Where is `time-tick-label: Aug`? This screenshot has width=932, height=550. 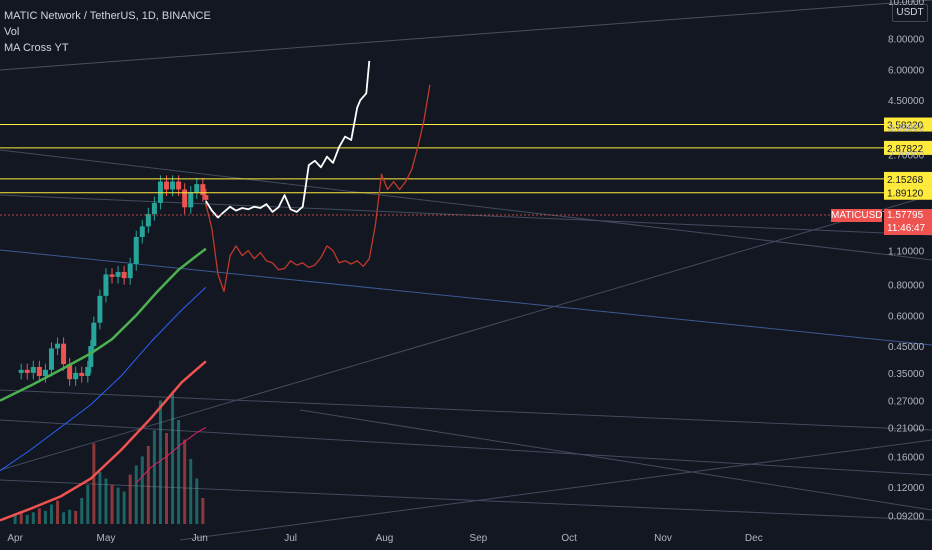 time-tick-label: Aug is located at coordinates (385, 538).